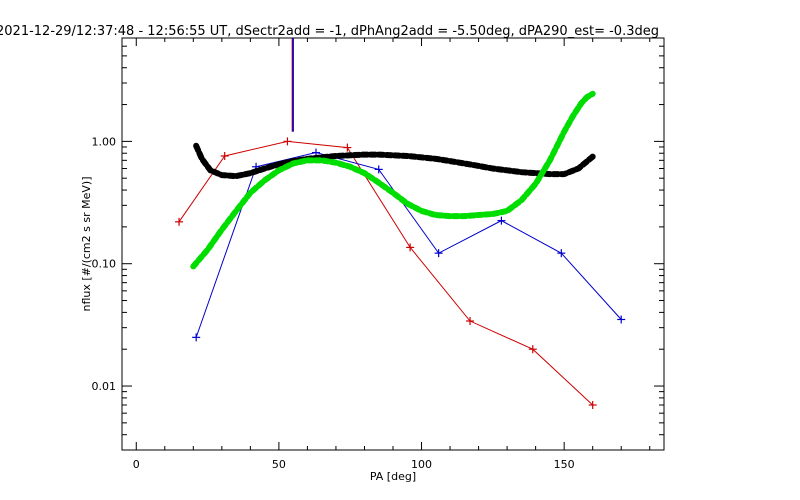  Describe the element at coordinates (104, 264) in the screenshot. I see `y-tick-label: 0.10` at that location.